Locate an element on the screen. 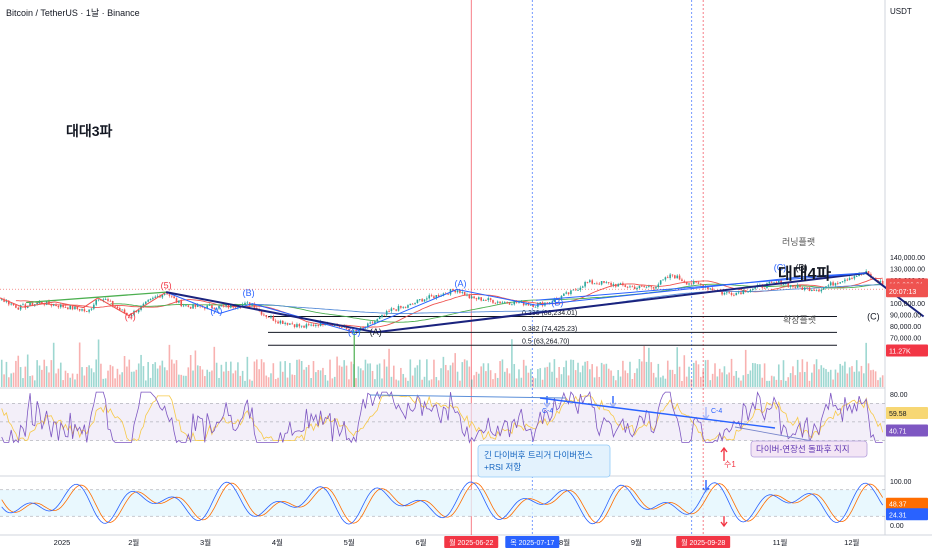  stoch-rsi-pane is located at coordinates (442, 503).